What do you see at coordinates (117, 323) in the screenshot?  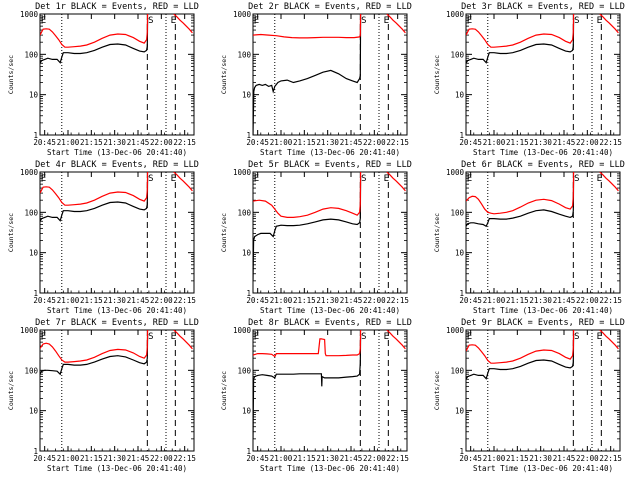 I see `panel-title: Det 7r BLACK = Events, RED = LLD` at bounding box center [117, 323].